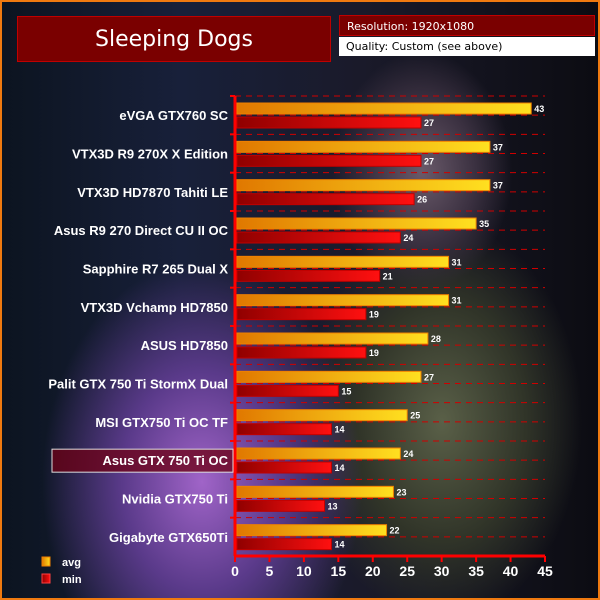  What do you see at coordinates (141, 230) in the screenshot?
I see `category-label: Asus R9 270 Direct CU II OC` at bounding box center [141, 230].